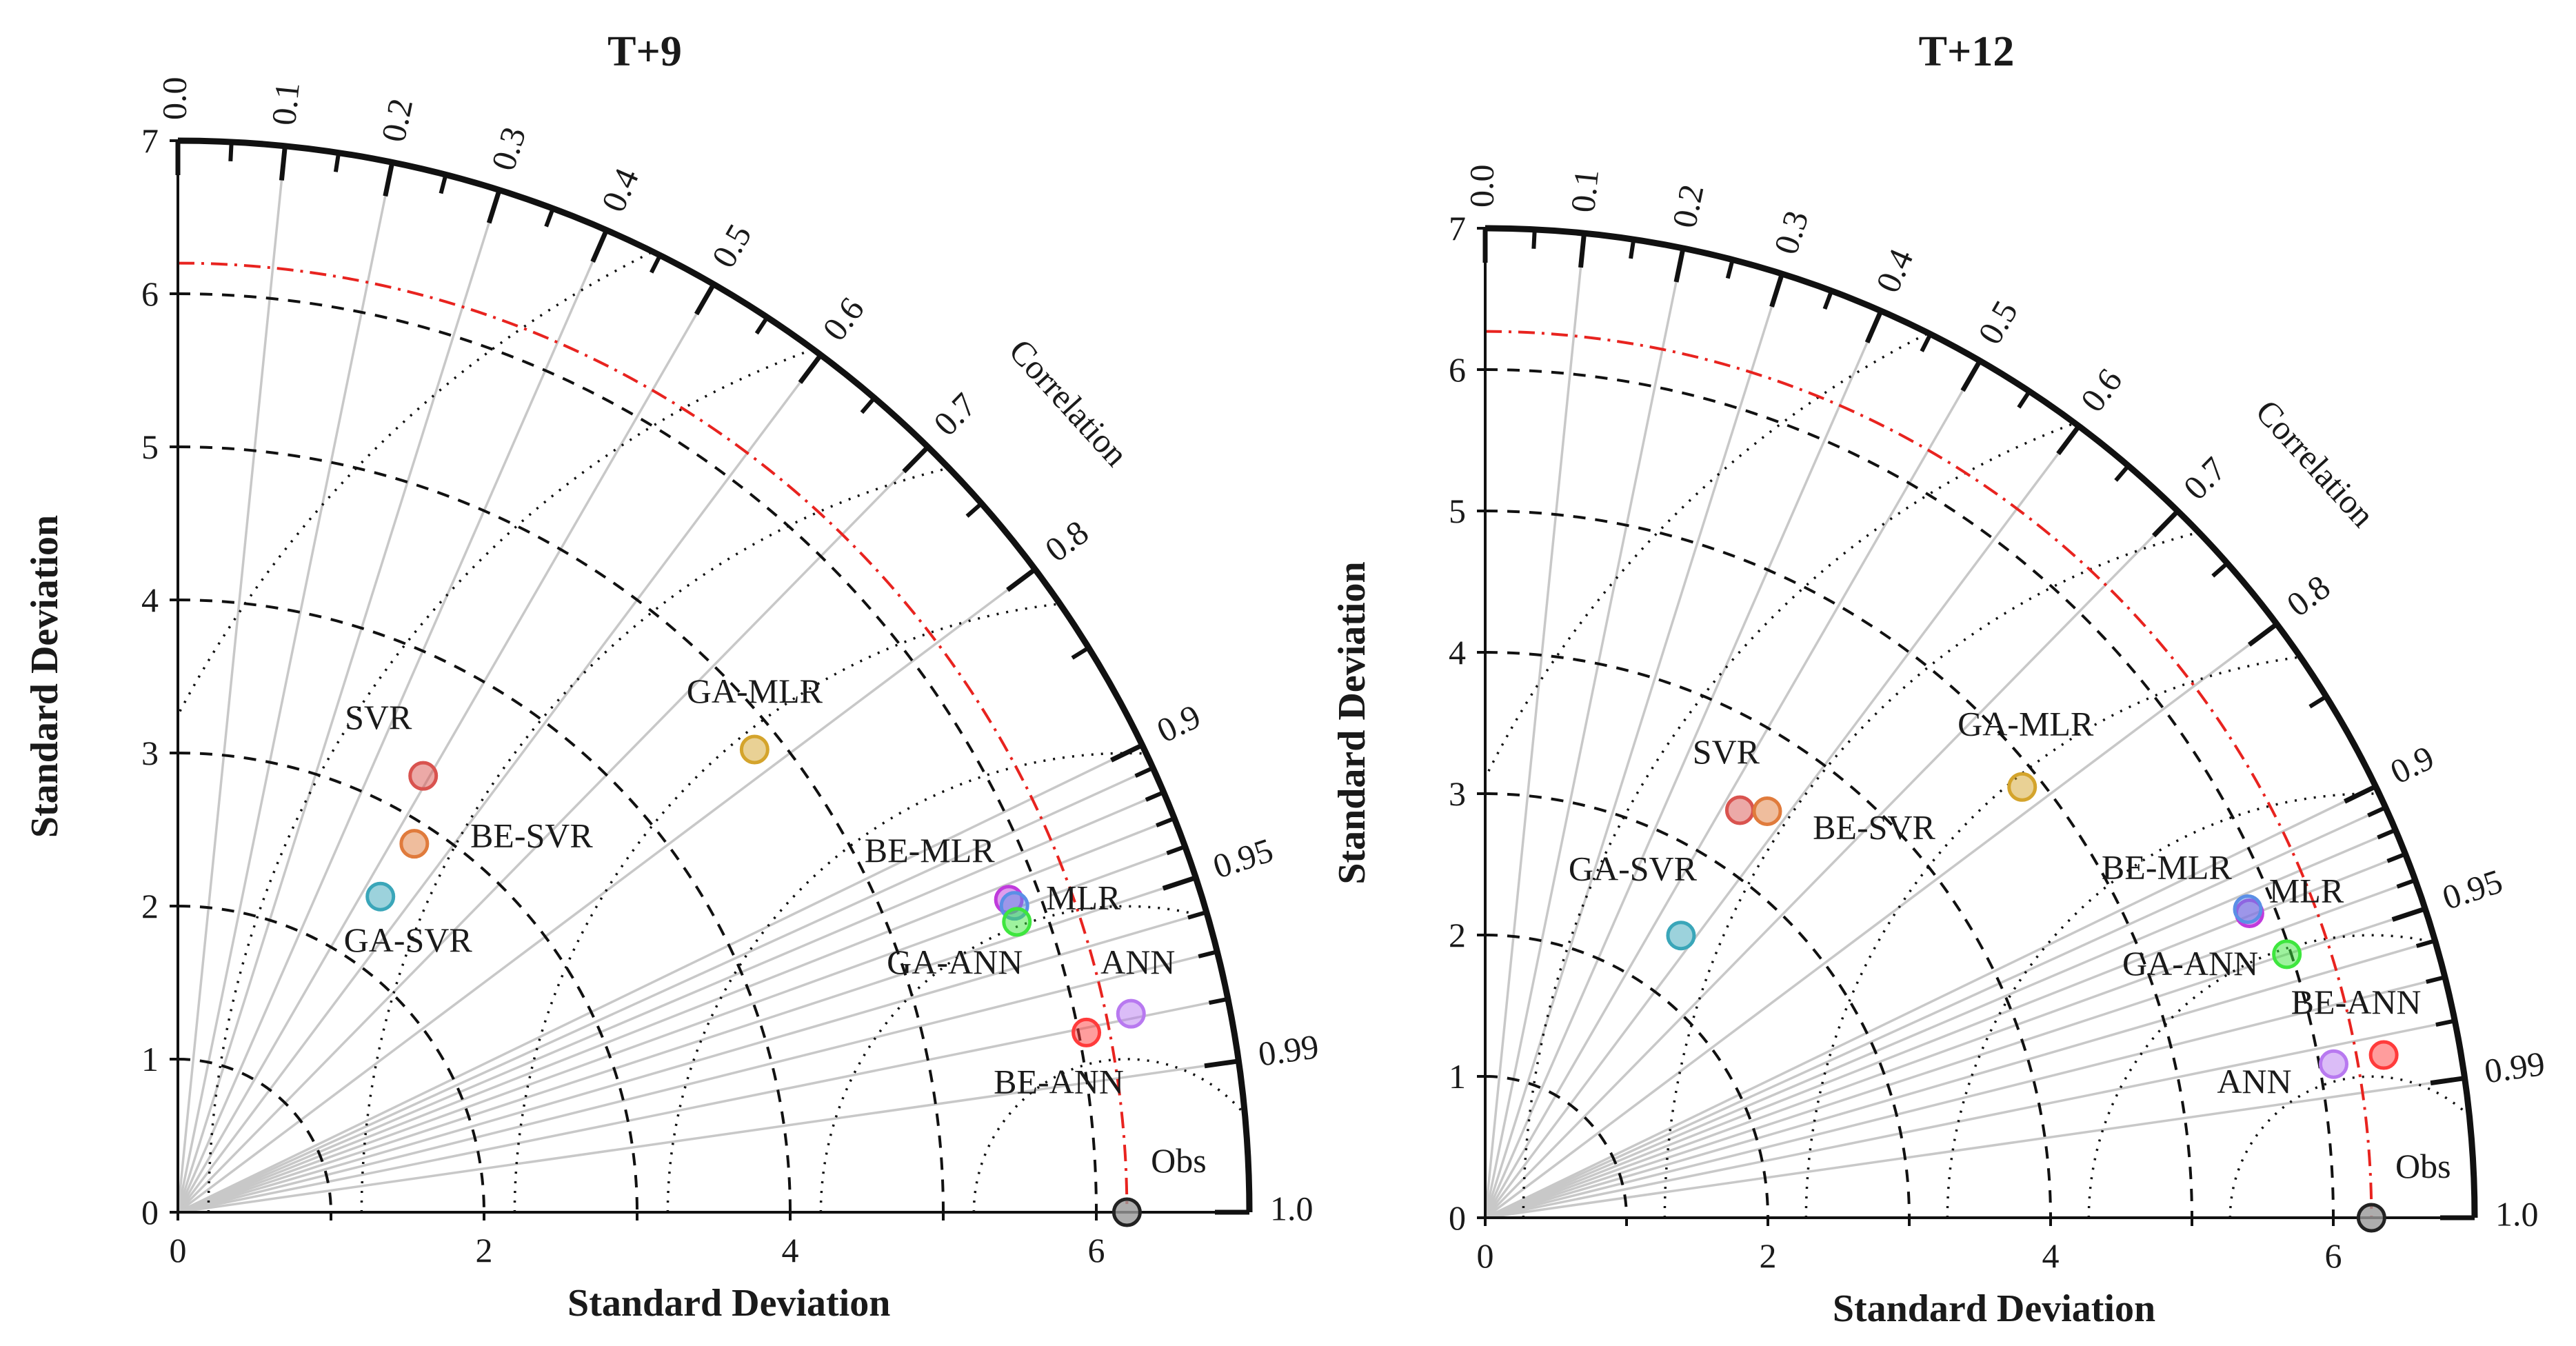 This screenshot has height=1346, width=2576. Describe the element at coordinates (790, 1250) in the screenshot. I see `x-tick-label: 4` at that location.